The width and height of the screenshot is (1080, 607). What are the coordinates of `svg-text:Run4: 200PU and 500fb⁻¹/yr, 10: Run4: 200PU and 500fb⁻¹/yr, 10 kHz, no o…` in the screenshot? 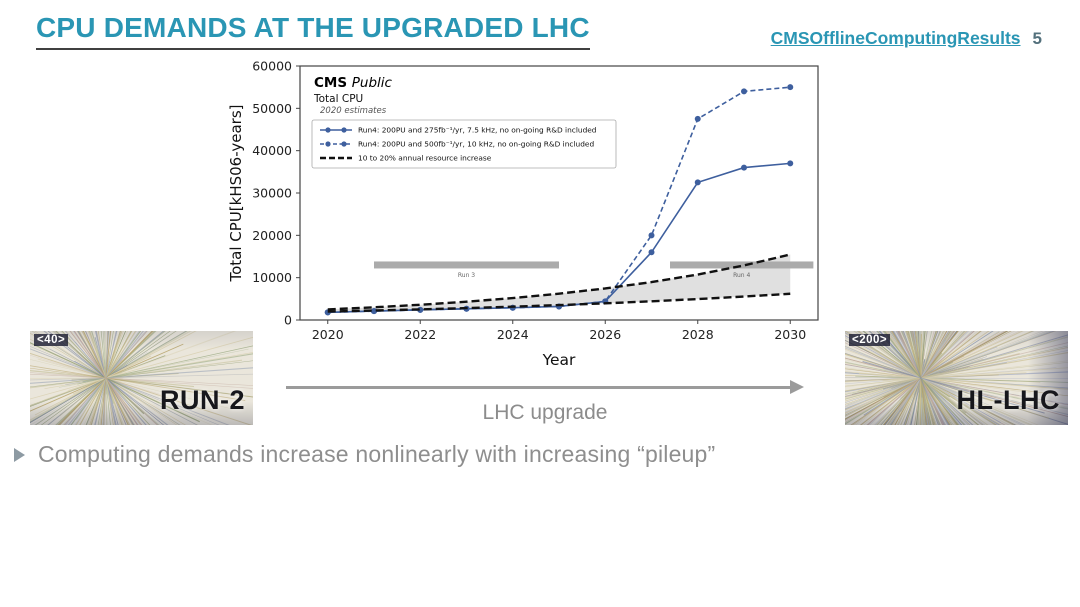 It's located at (476, 144).